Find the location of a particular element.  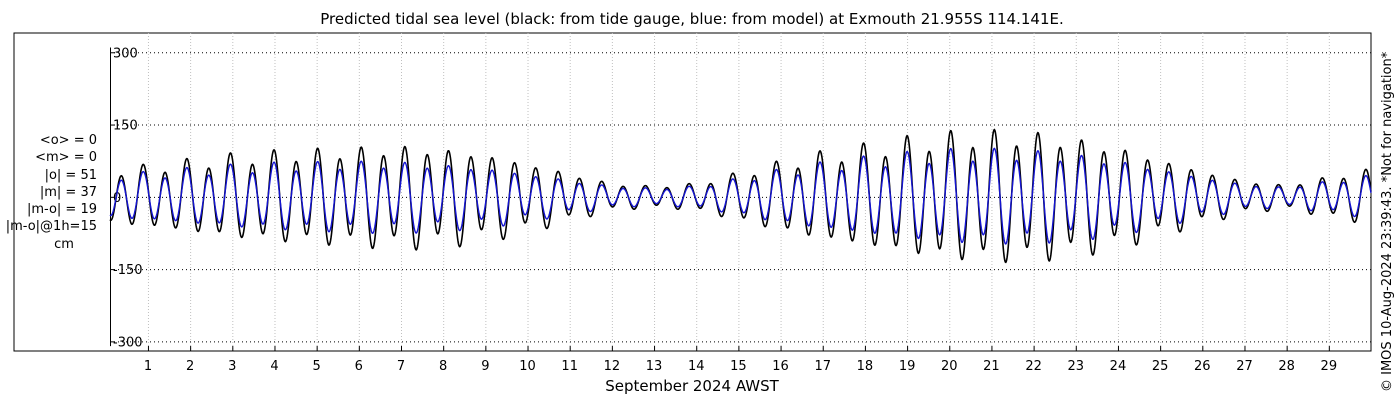

stat-mean-model: <m> = 0 is located at coordinates (66, 158).